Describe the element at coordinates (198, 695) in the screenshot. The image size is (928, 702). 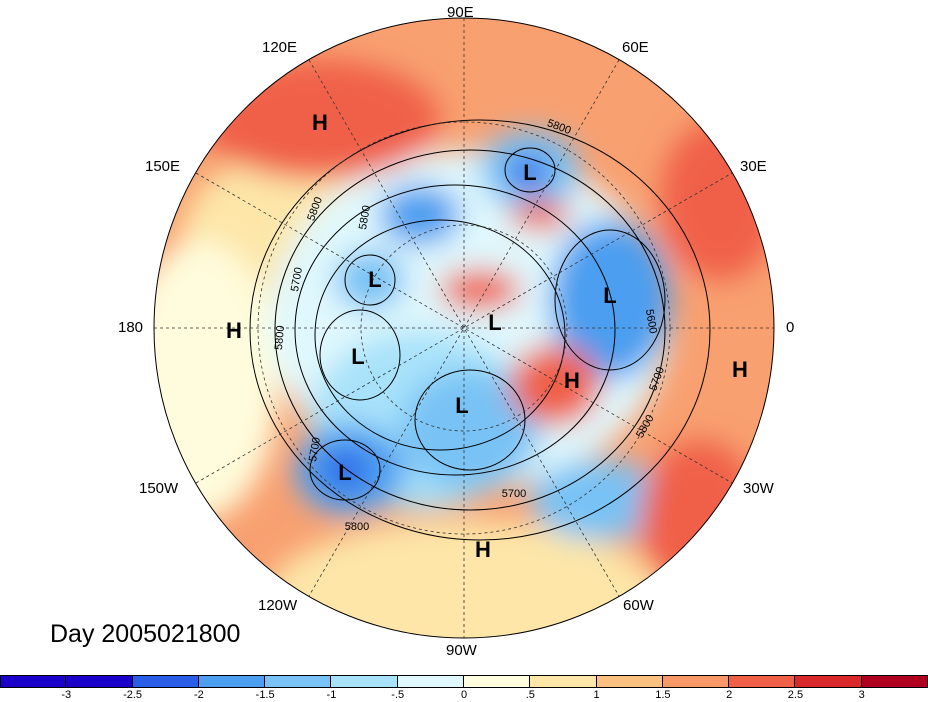
I see `colorbar-tick-label: -2` at that location.